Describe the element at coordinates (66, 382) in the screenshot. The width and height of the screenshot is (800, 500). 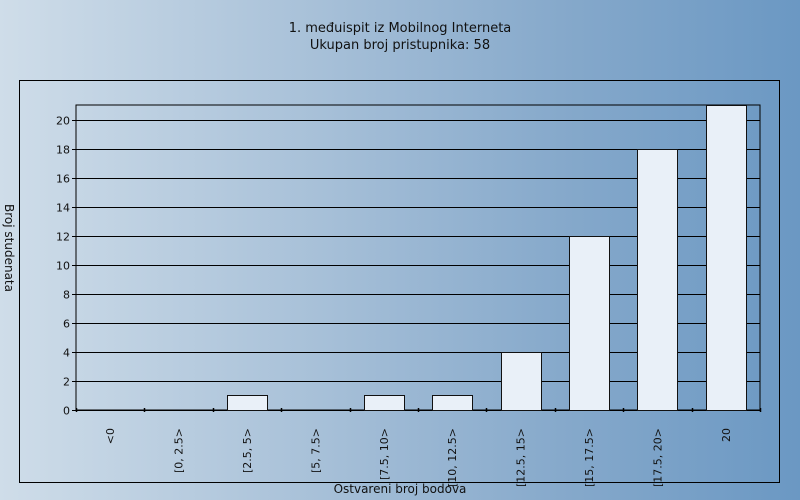
I see `y-tick-label: 2` at that location.